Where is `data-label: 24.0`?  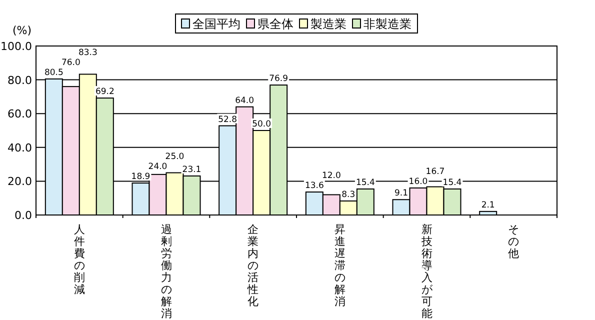
data-label: 24.0 is located at coordinates (158, 167).